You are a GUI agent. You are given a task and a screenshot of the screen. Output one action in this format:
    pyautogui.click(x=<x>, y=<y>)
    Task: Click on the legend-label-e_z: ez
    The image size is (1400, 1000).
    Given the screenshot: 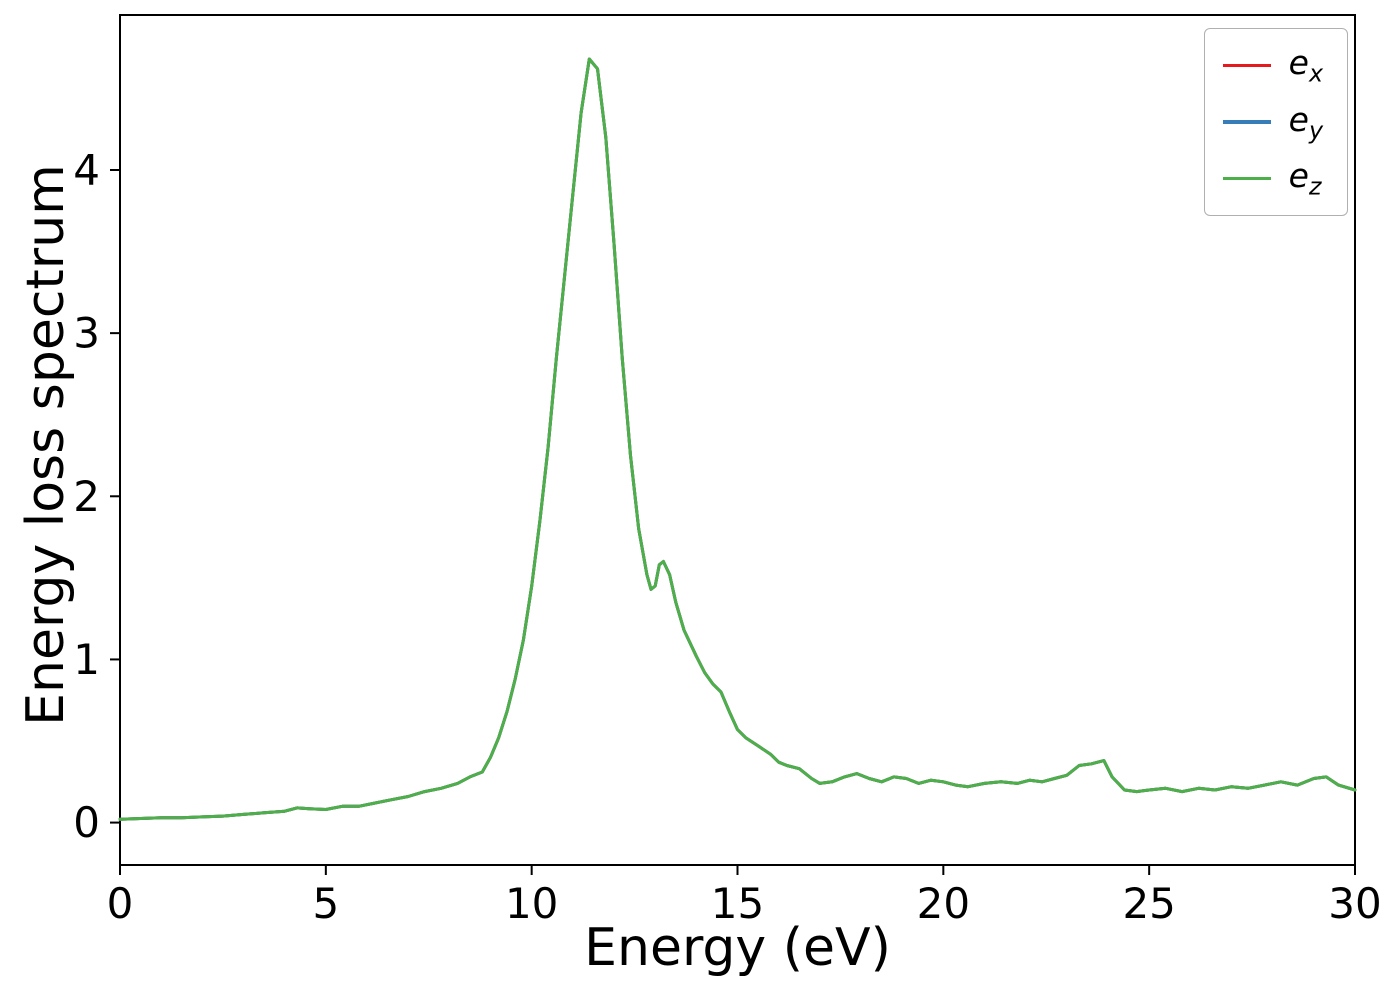 What is the action you would take?
    pyautogui.click(x=1305, y=178)
    